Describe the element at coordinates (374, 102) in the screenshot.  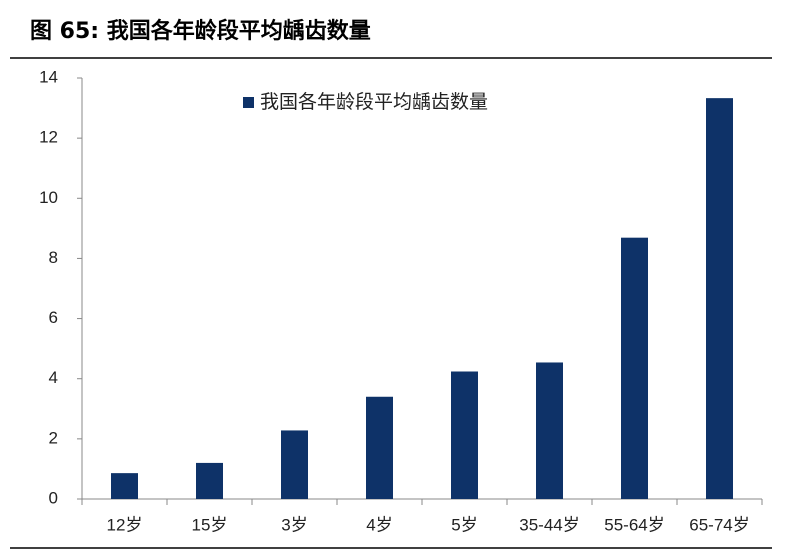
I see `legend-label: 我国各年龄段平均龋齿数量` at that location.